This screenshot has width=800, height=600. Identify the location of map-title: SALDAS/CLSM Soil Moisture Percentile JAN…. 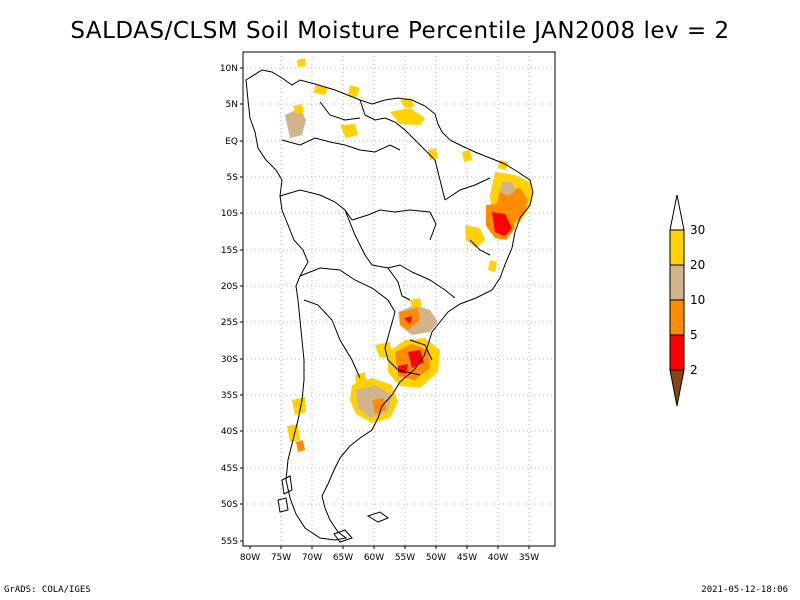
(400, 31).